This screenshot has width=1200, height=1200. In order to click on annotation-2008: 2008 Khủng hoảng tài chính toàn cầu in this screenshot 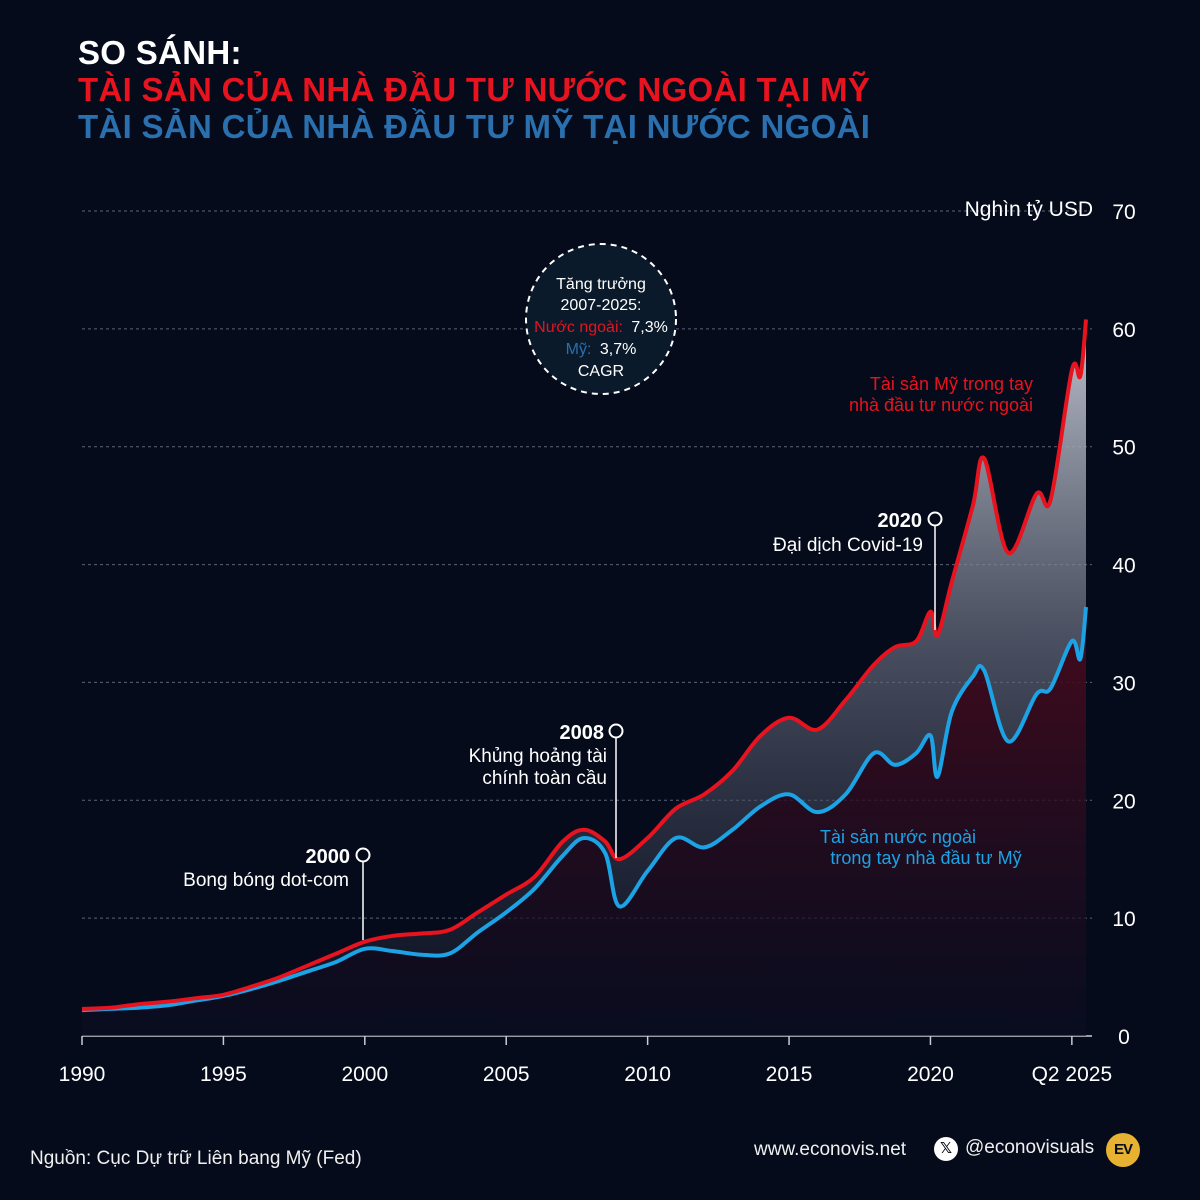, I will do `click(546, 790)`.